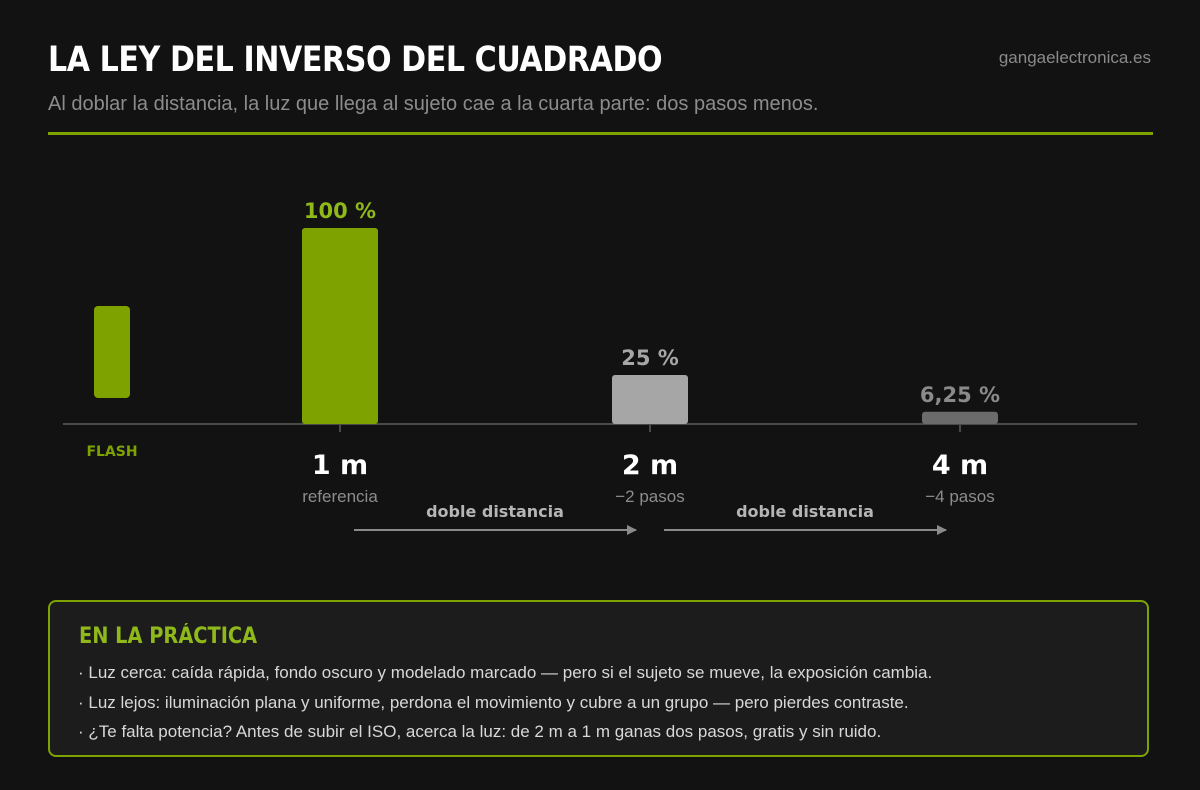  Describe the element at coordinates (355, 60) in the screenshot. I see `page-title: LA LEY DEL INVERSO DEL CUADRADO` at that location.